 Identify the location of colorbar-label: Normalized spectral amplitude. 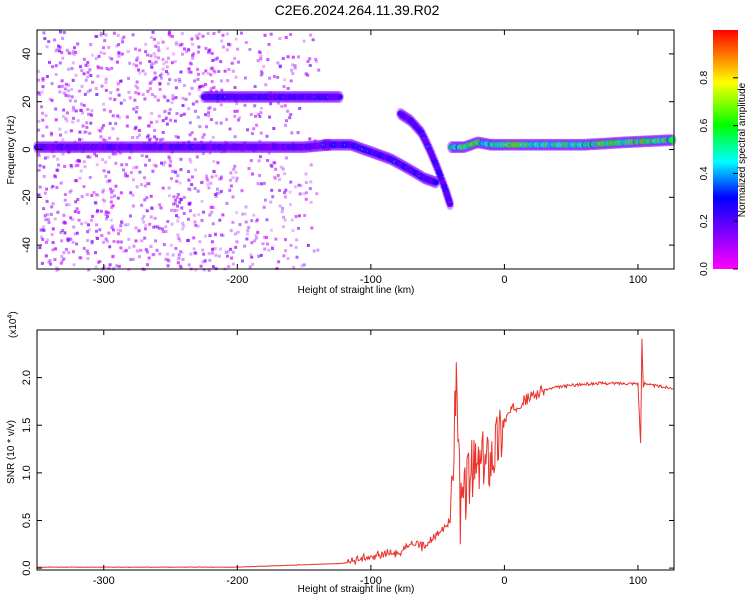
(742, 149).